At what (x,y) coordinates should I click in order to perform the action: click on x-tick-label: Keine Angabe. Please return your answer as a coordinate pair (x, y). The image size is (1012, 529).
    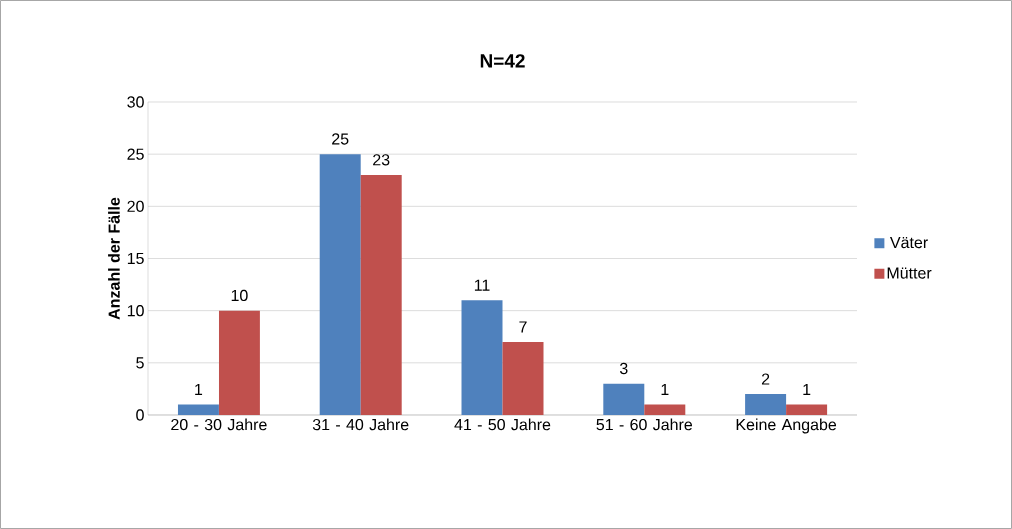
    Looking at the image, I should click on (786, 426).